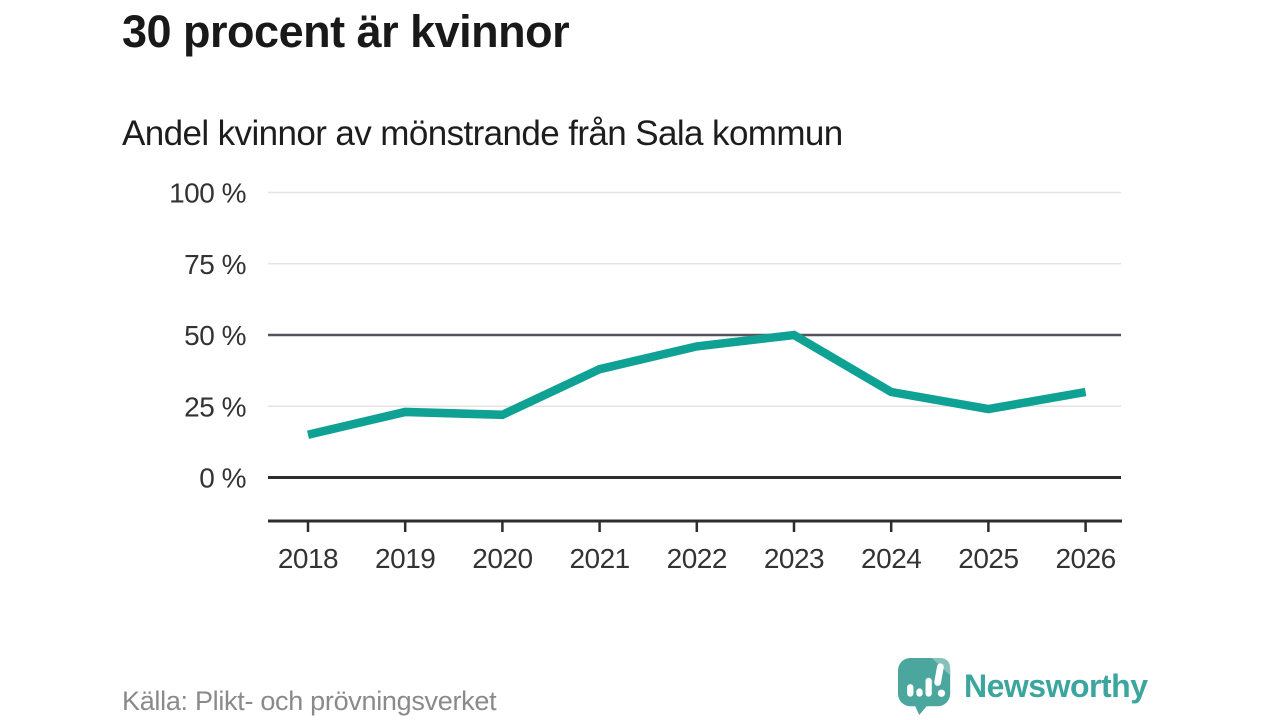 This screenshot has height=720, width=1280. Describe the element at coordinates (405, 558) in the screenshot. I see `x-axis-tick-label: 2019` at that location.